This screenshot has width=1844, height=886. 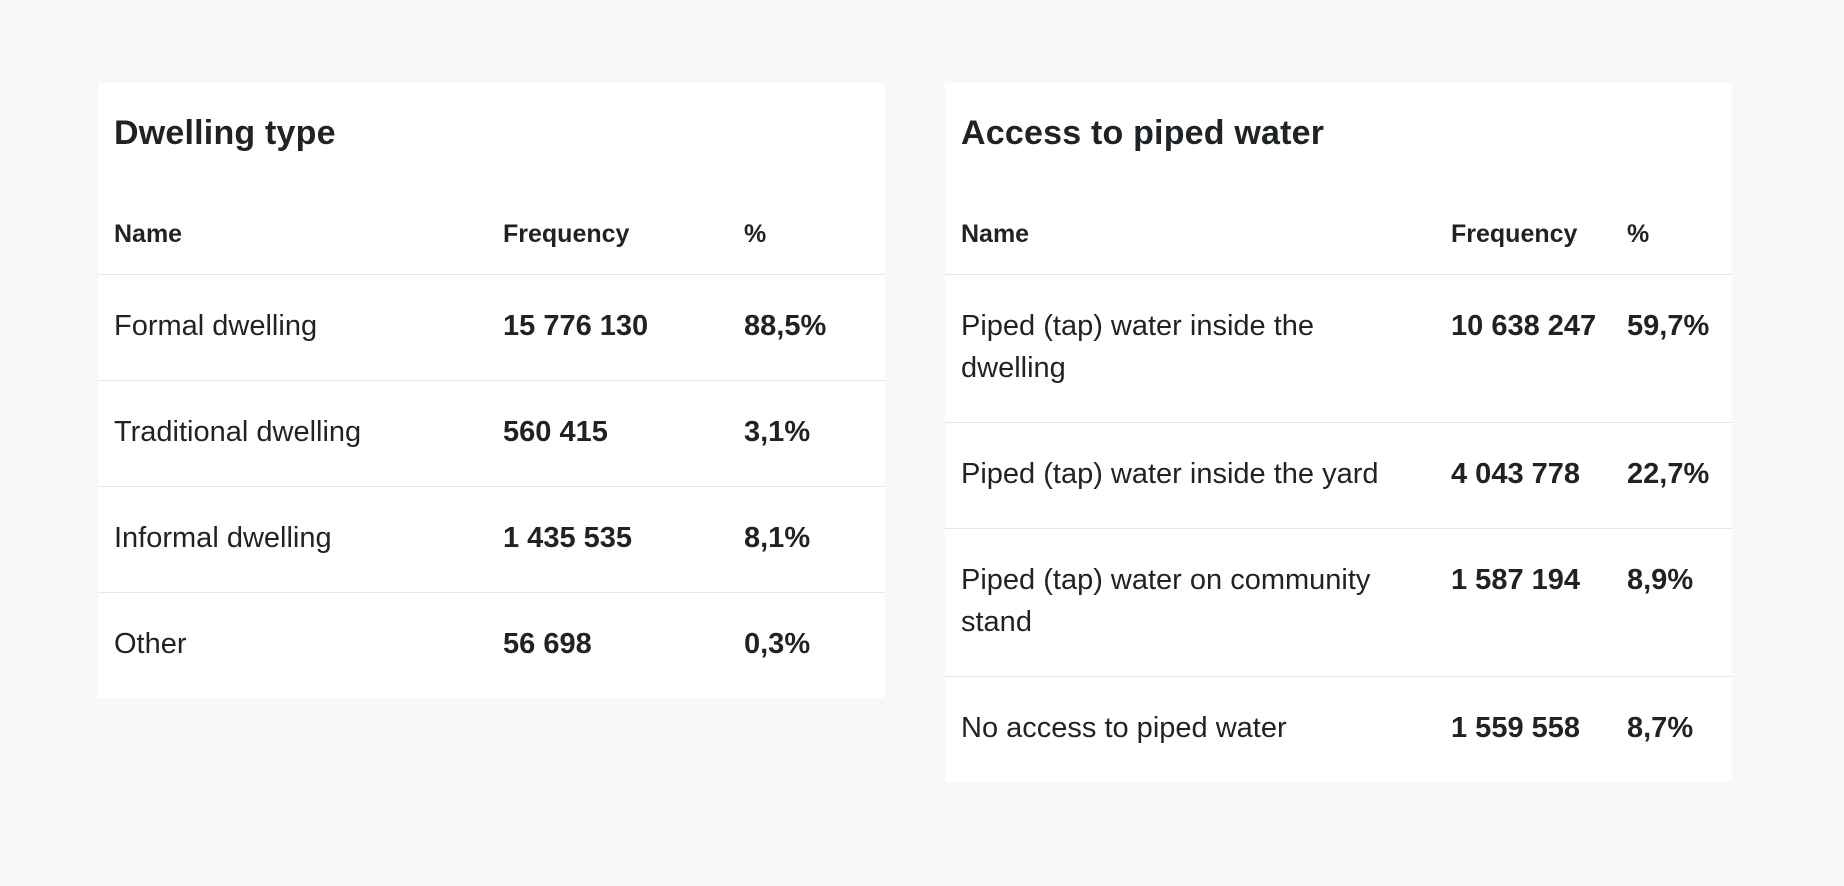 What do you see at coordinates (607, 433) in the screenshot?
I see `row-frequency: 560 415` at bounding box center [607, 433].